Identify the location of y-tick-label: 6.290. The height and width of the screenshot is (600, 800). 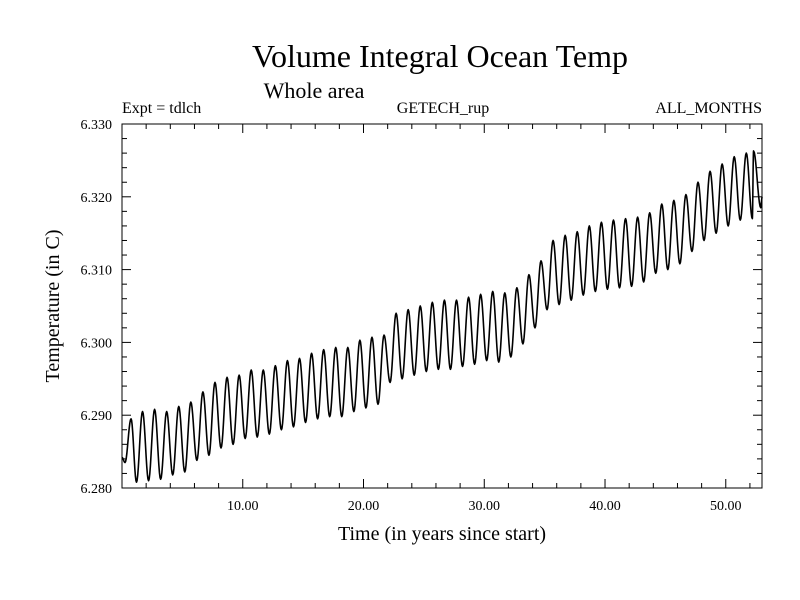
(97, 416).